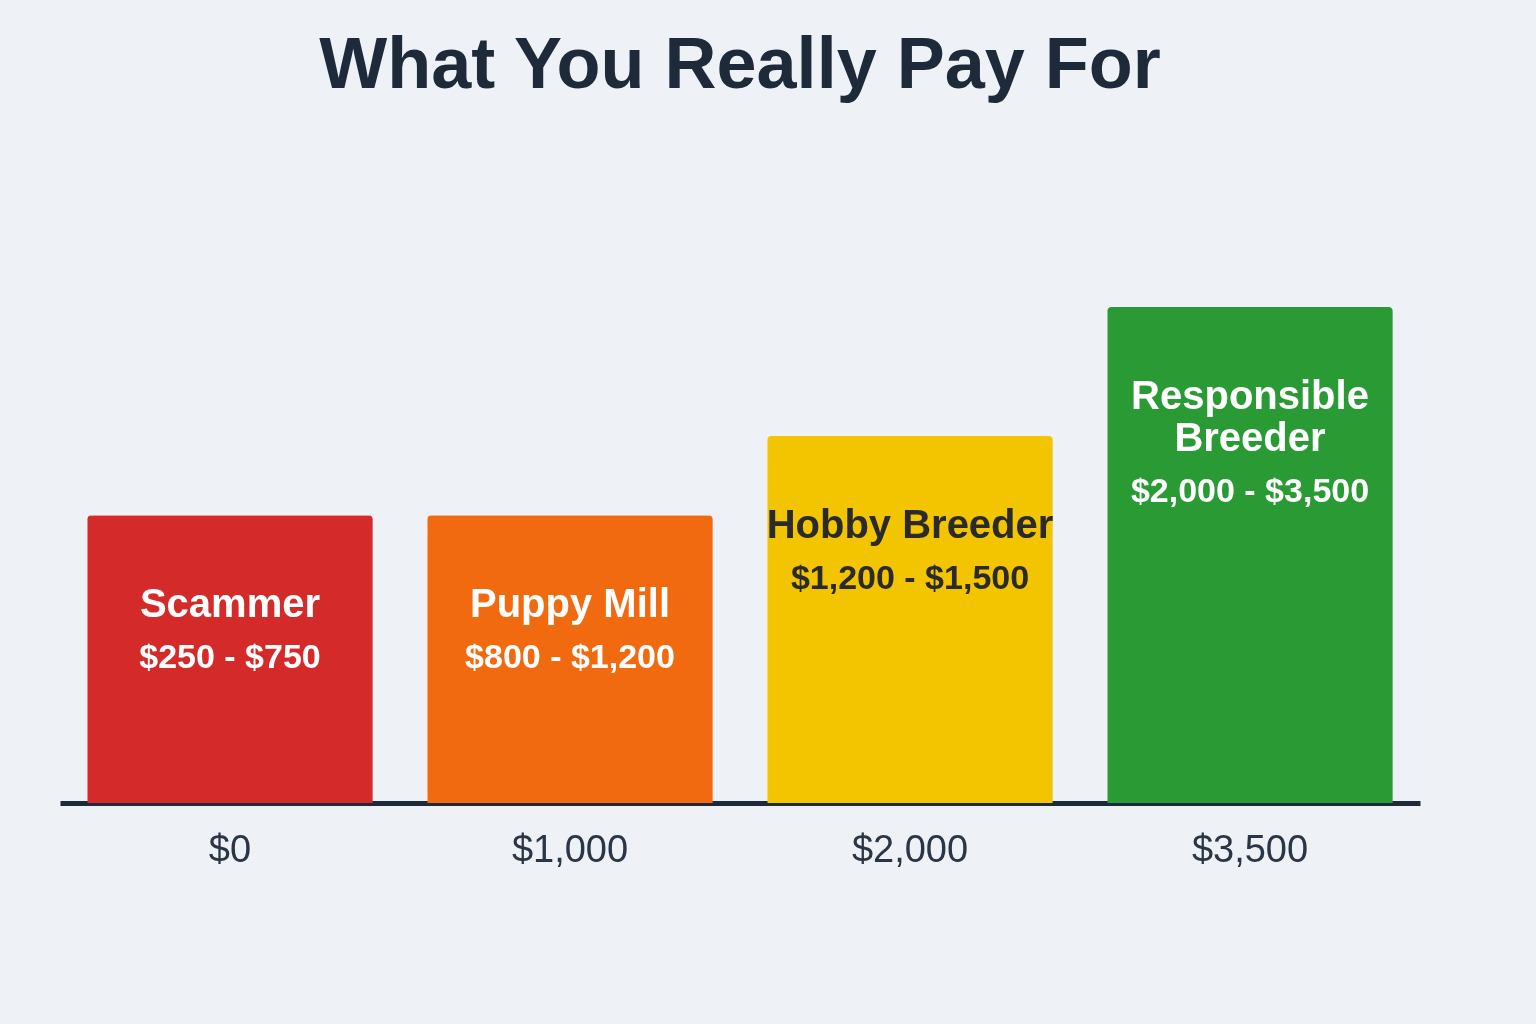 This screenshot has width=1536, height=1024. I want to click on x-tick-label: Scammer, so click(230, 603).